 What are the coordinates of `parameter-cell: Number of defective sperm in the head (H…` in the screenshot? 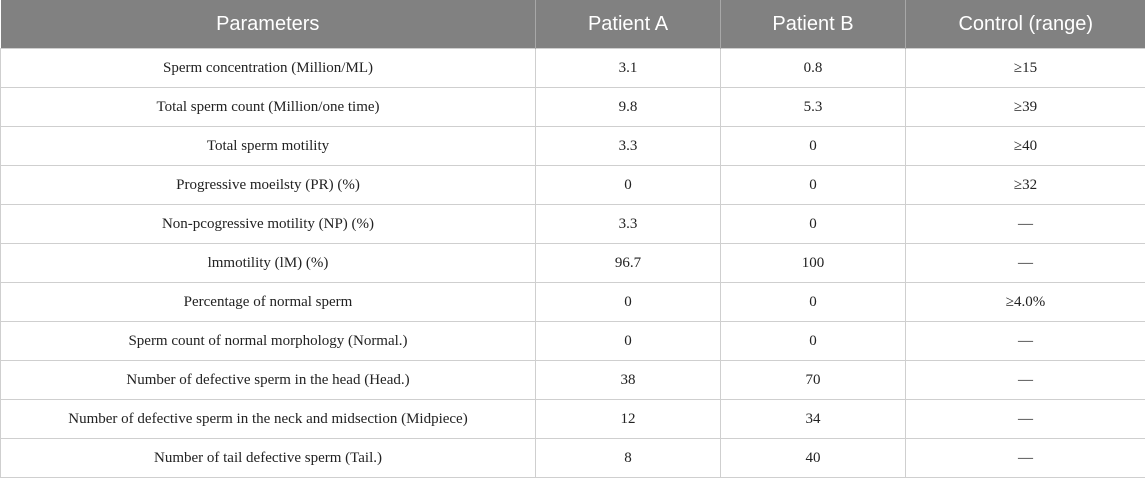 It's located at (268, 380).